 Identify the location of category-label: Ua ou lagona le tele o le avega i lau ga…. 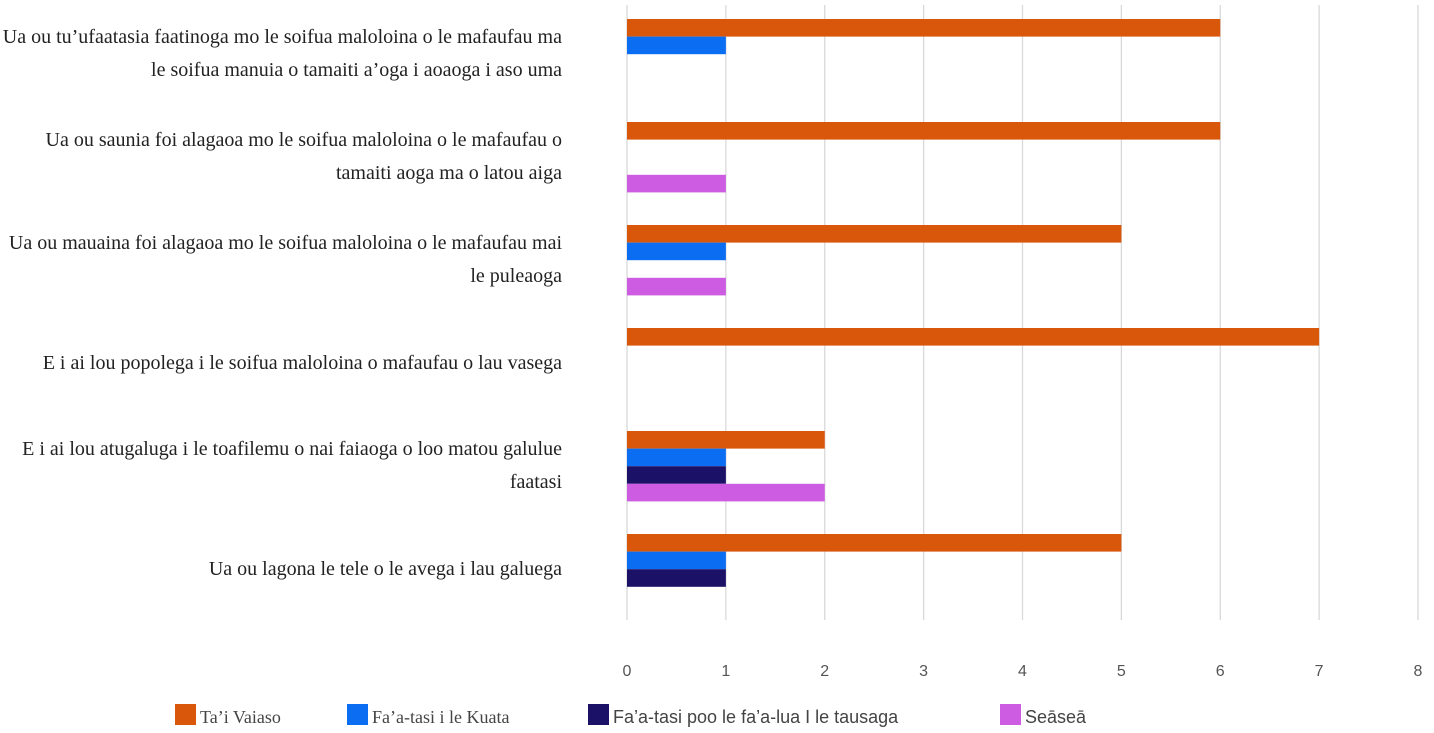
(281, 569).